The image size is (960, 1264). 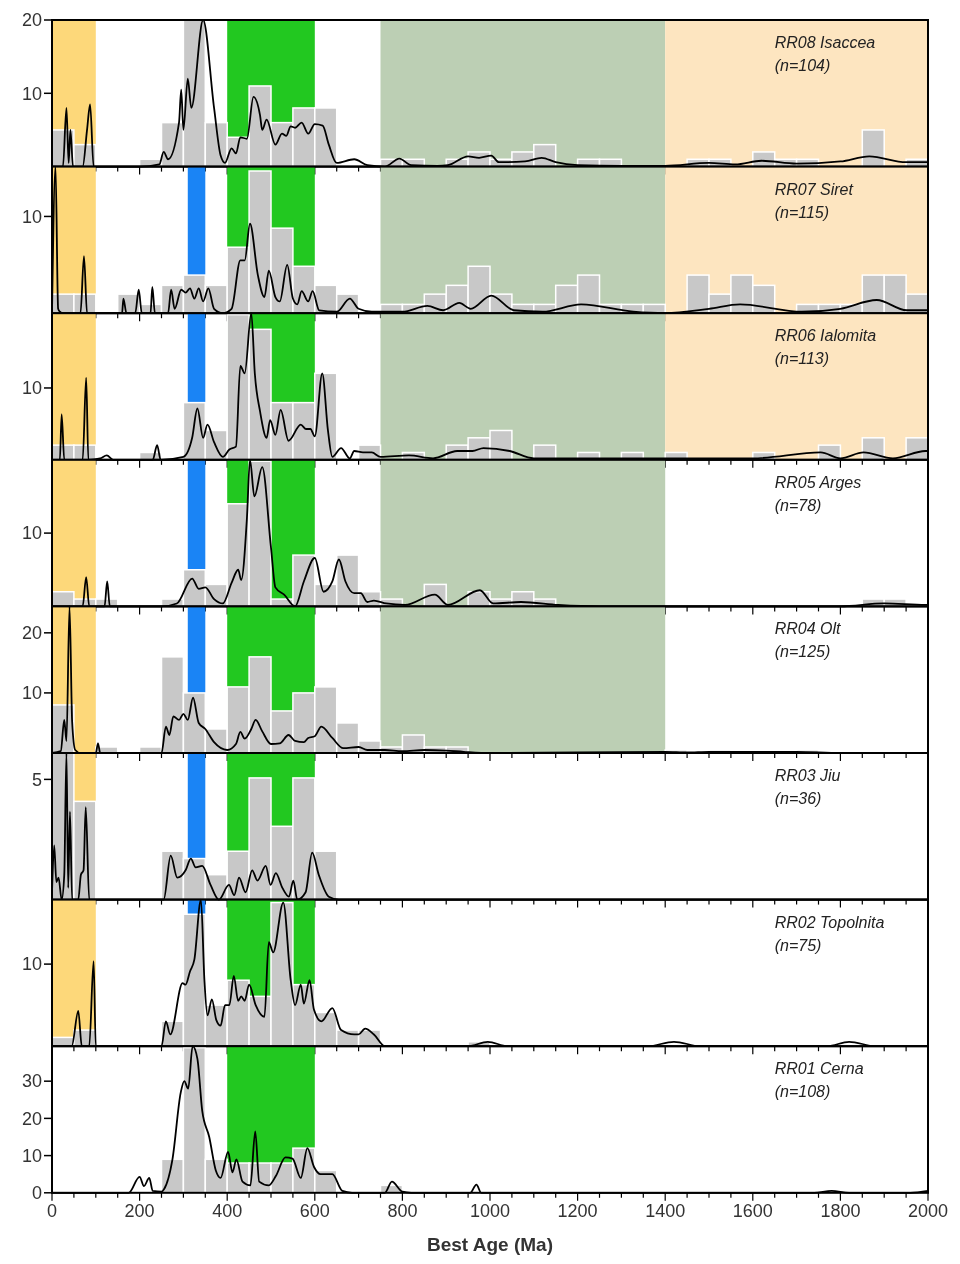 I want to click on y-tick-label: 30, so click(x=31, y=1081).